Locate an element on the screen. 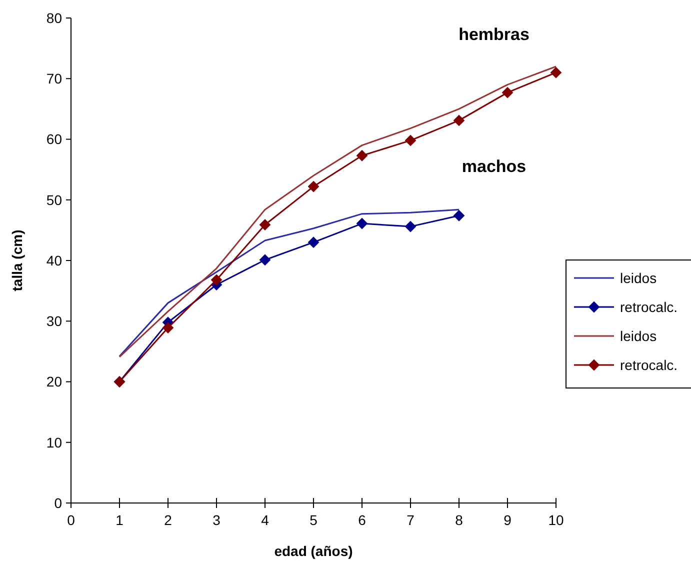  y-tick-label: 30 is located at coordinates (54, 321).